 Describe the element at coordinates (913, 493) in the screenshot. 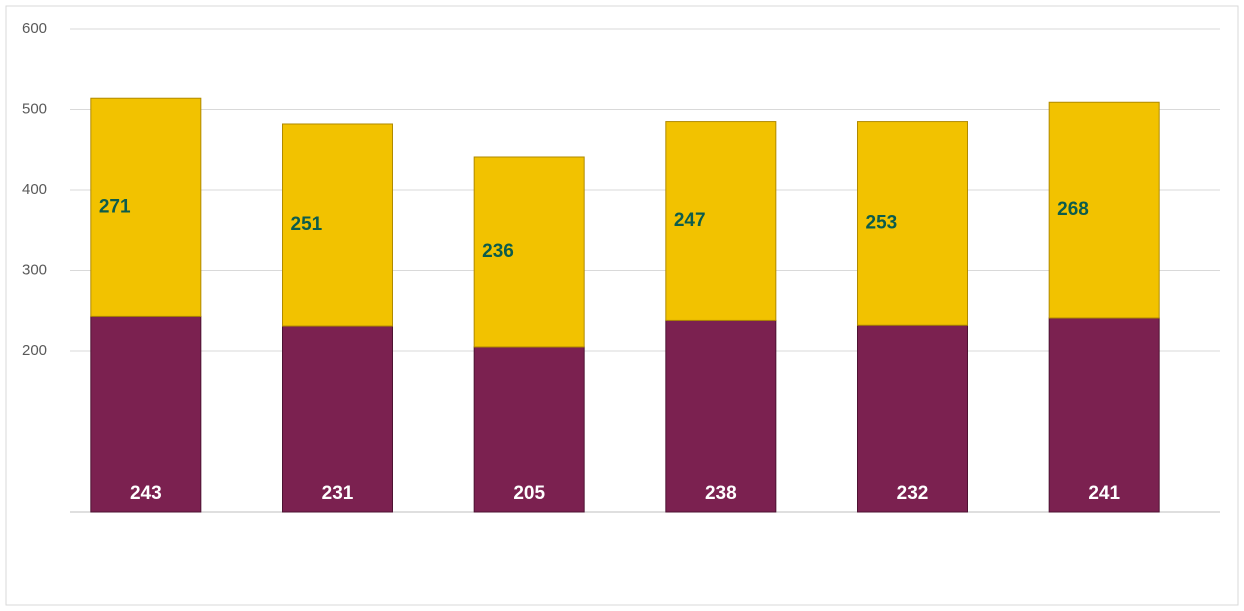

I see `value-label: 232` at that location.